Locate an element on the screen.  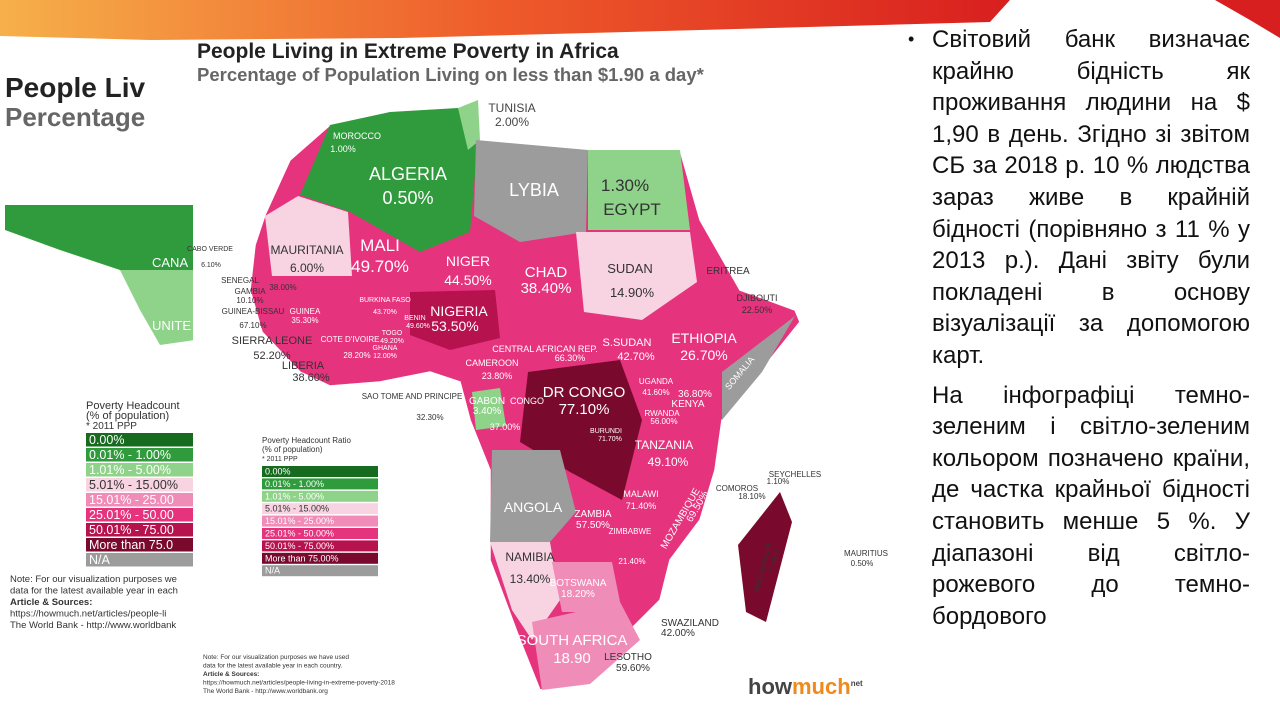
country-value: 71.40% is located at coordinates (641, 506).